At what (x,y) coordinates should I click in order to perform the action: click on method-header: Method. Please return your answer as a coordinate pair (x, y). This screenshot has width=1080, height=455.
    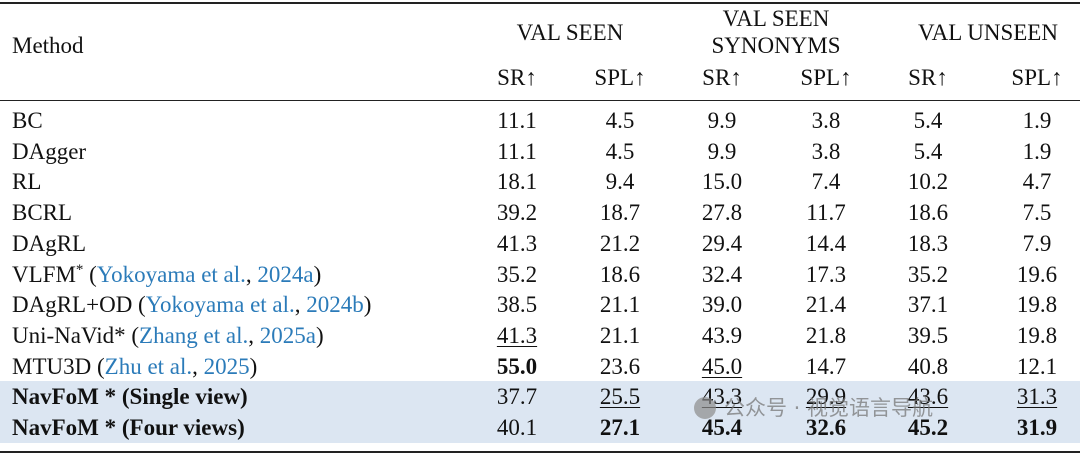
    Looking at the image, I should click on (48, 45).